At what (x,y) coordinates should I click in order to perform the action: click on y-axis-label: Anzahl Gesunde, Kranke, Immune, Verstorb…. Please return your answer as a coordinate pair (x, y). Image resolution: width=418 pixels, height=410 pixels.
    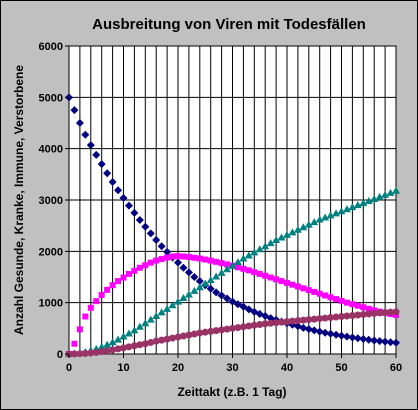
    Looking at the image, I should click on (19, 200).